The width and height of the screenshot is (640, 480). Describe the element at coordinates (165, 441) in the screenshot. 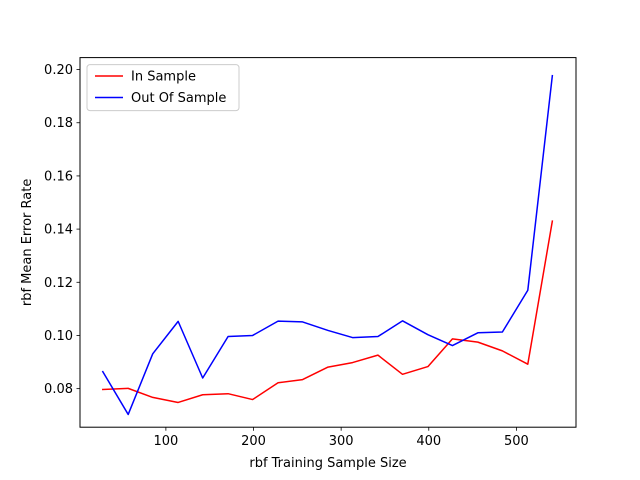

I see `x-tick-label: 100` at that location.